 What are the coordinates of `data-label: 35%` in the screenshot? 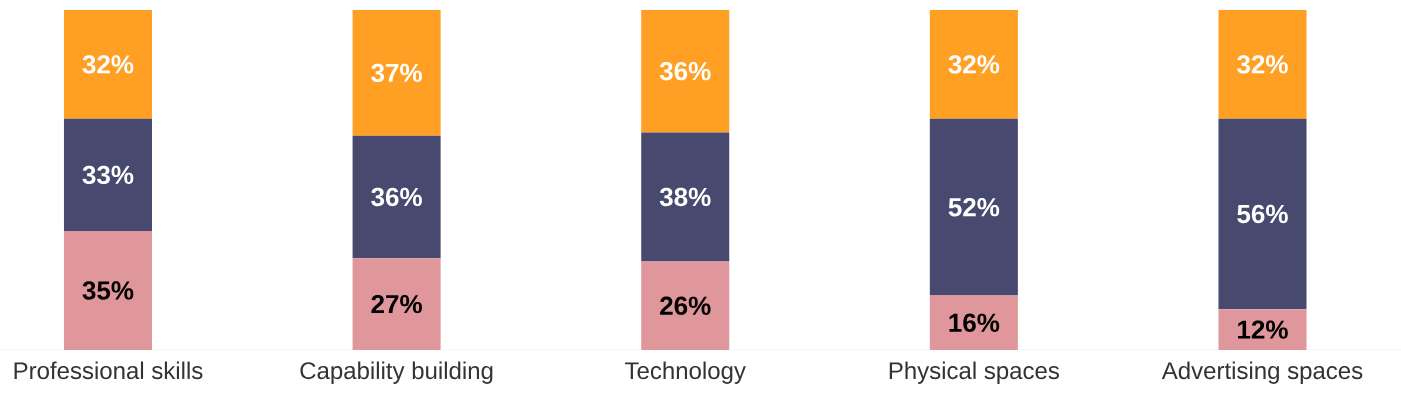 It's located at (108, 290).